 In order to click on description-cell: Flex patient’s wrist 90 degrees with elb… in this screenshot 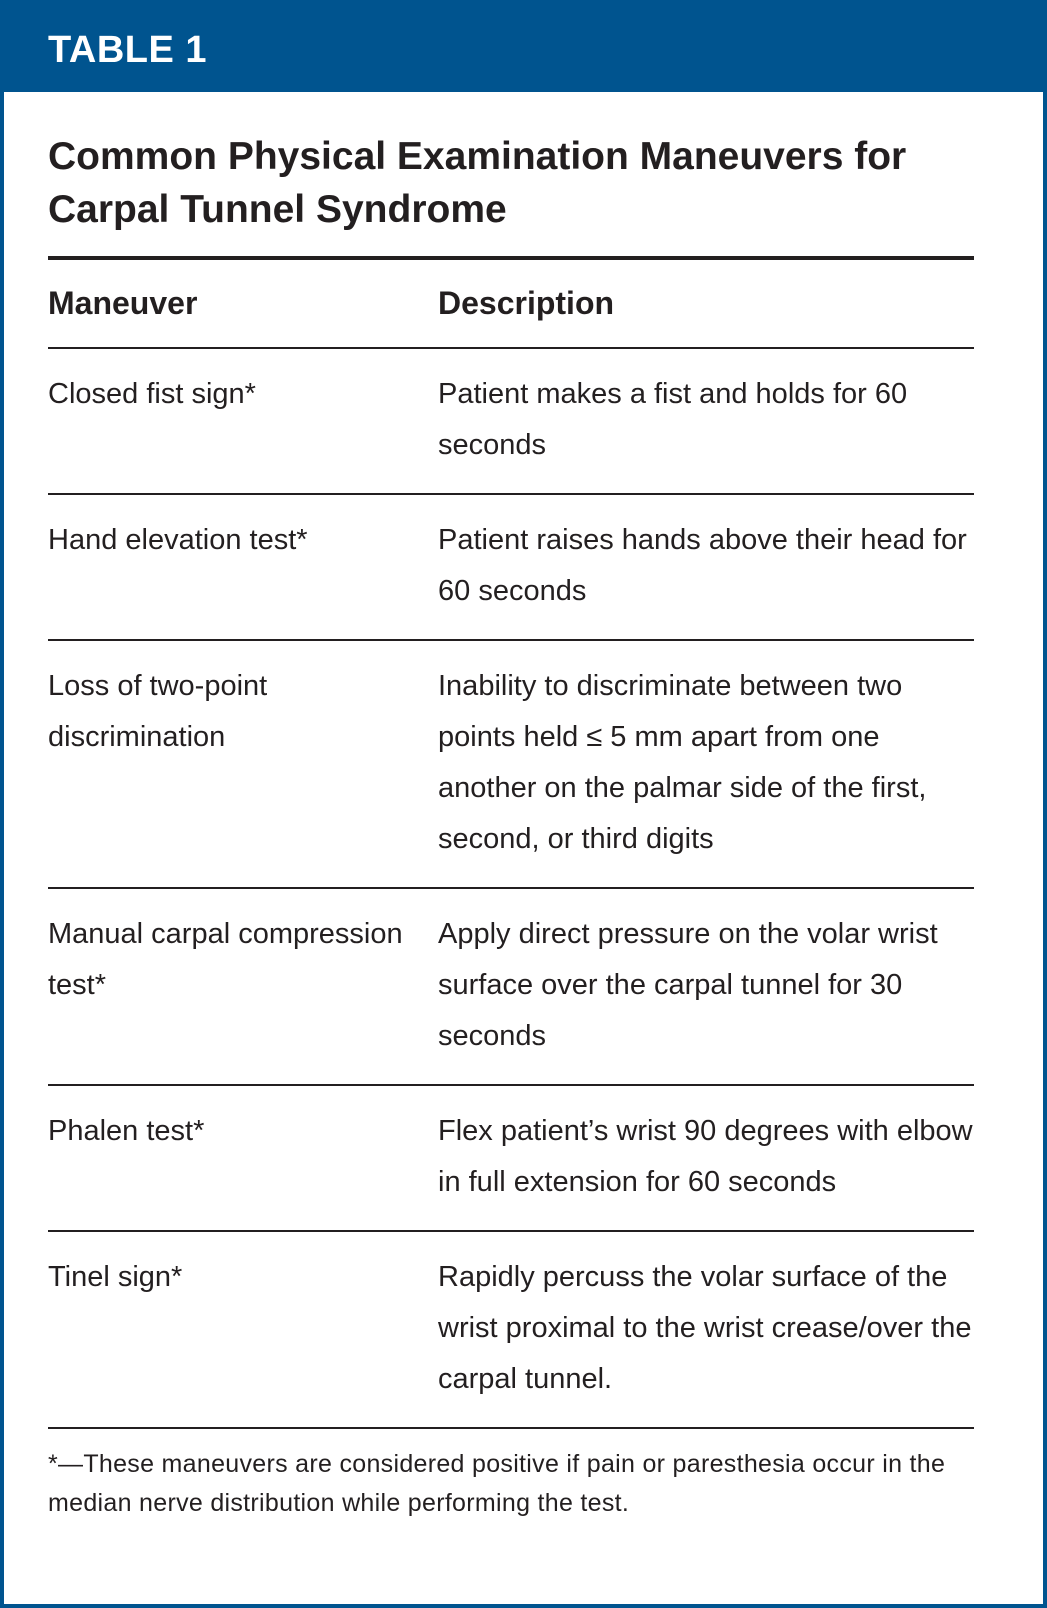, I will do `click(706, 1158)`.